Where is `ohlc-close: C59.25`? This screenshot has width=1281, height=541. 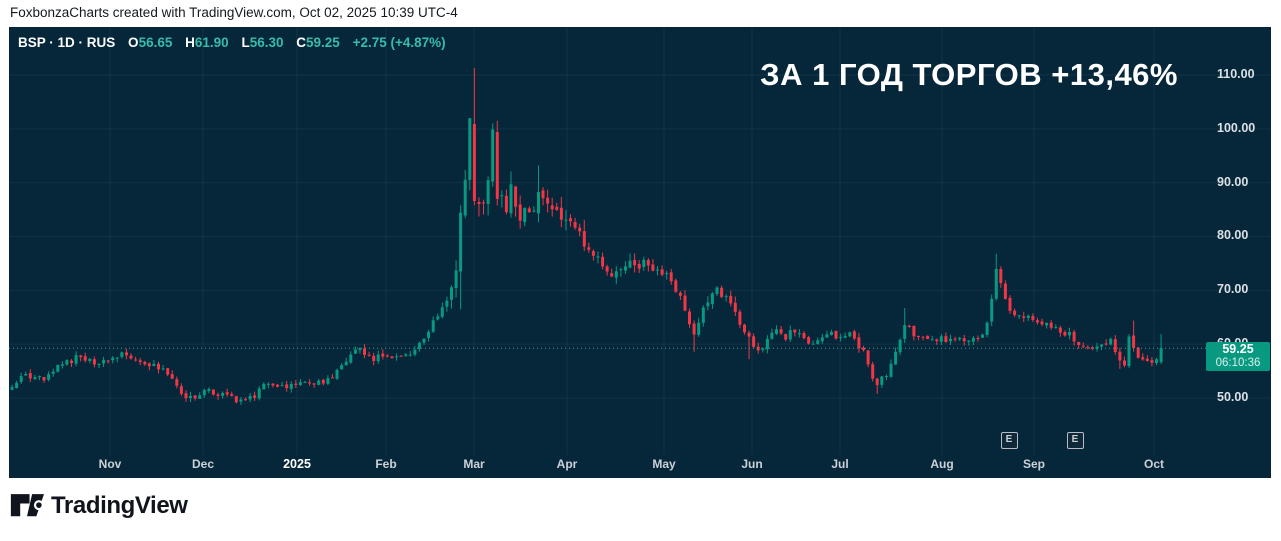
ohlc-close: C59.25 is located at coordinates (318, 42).